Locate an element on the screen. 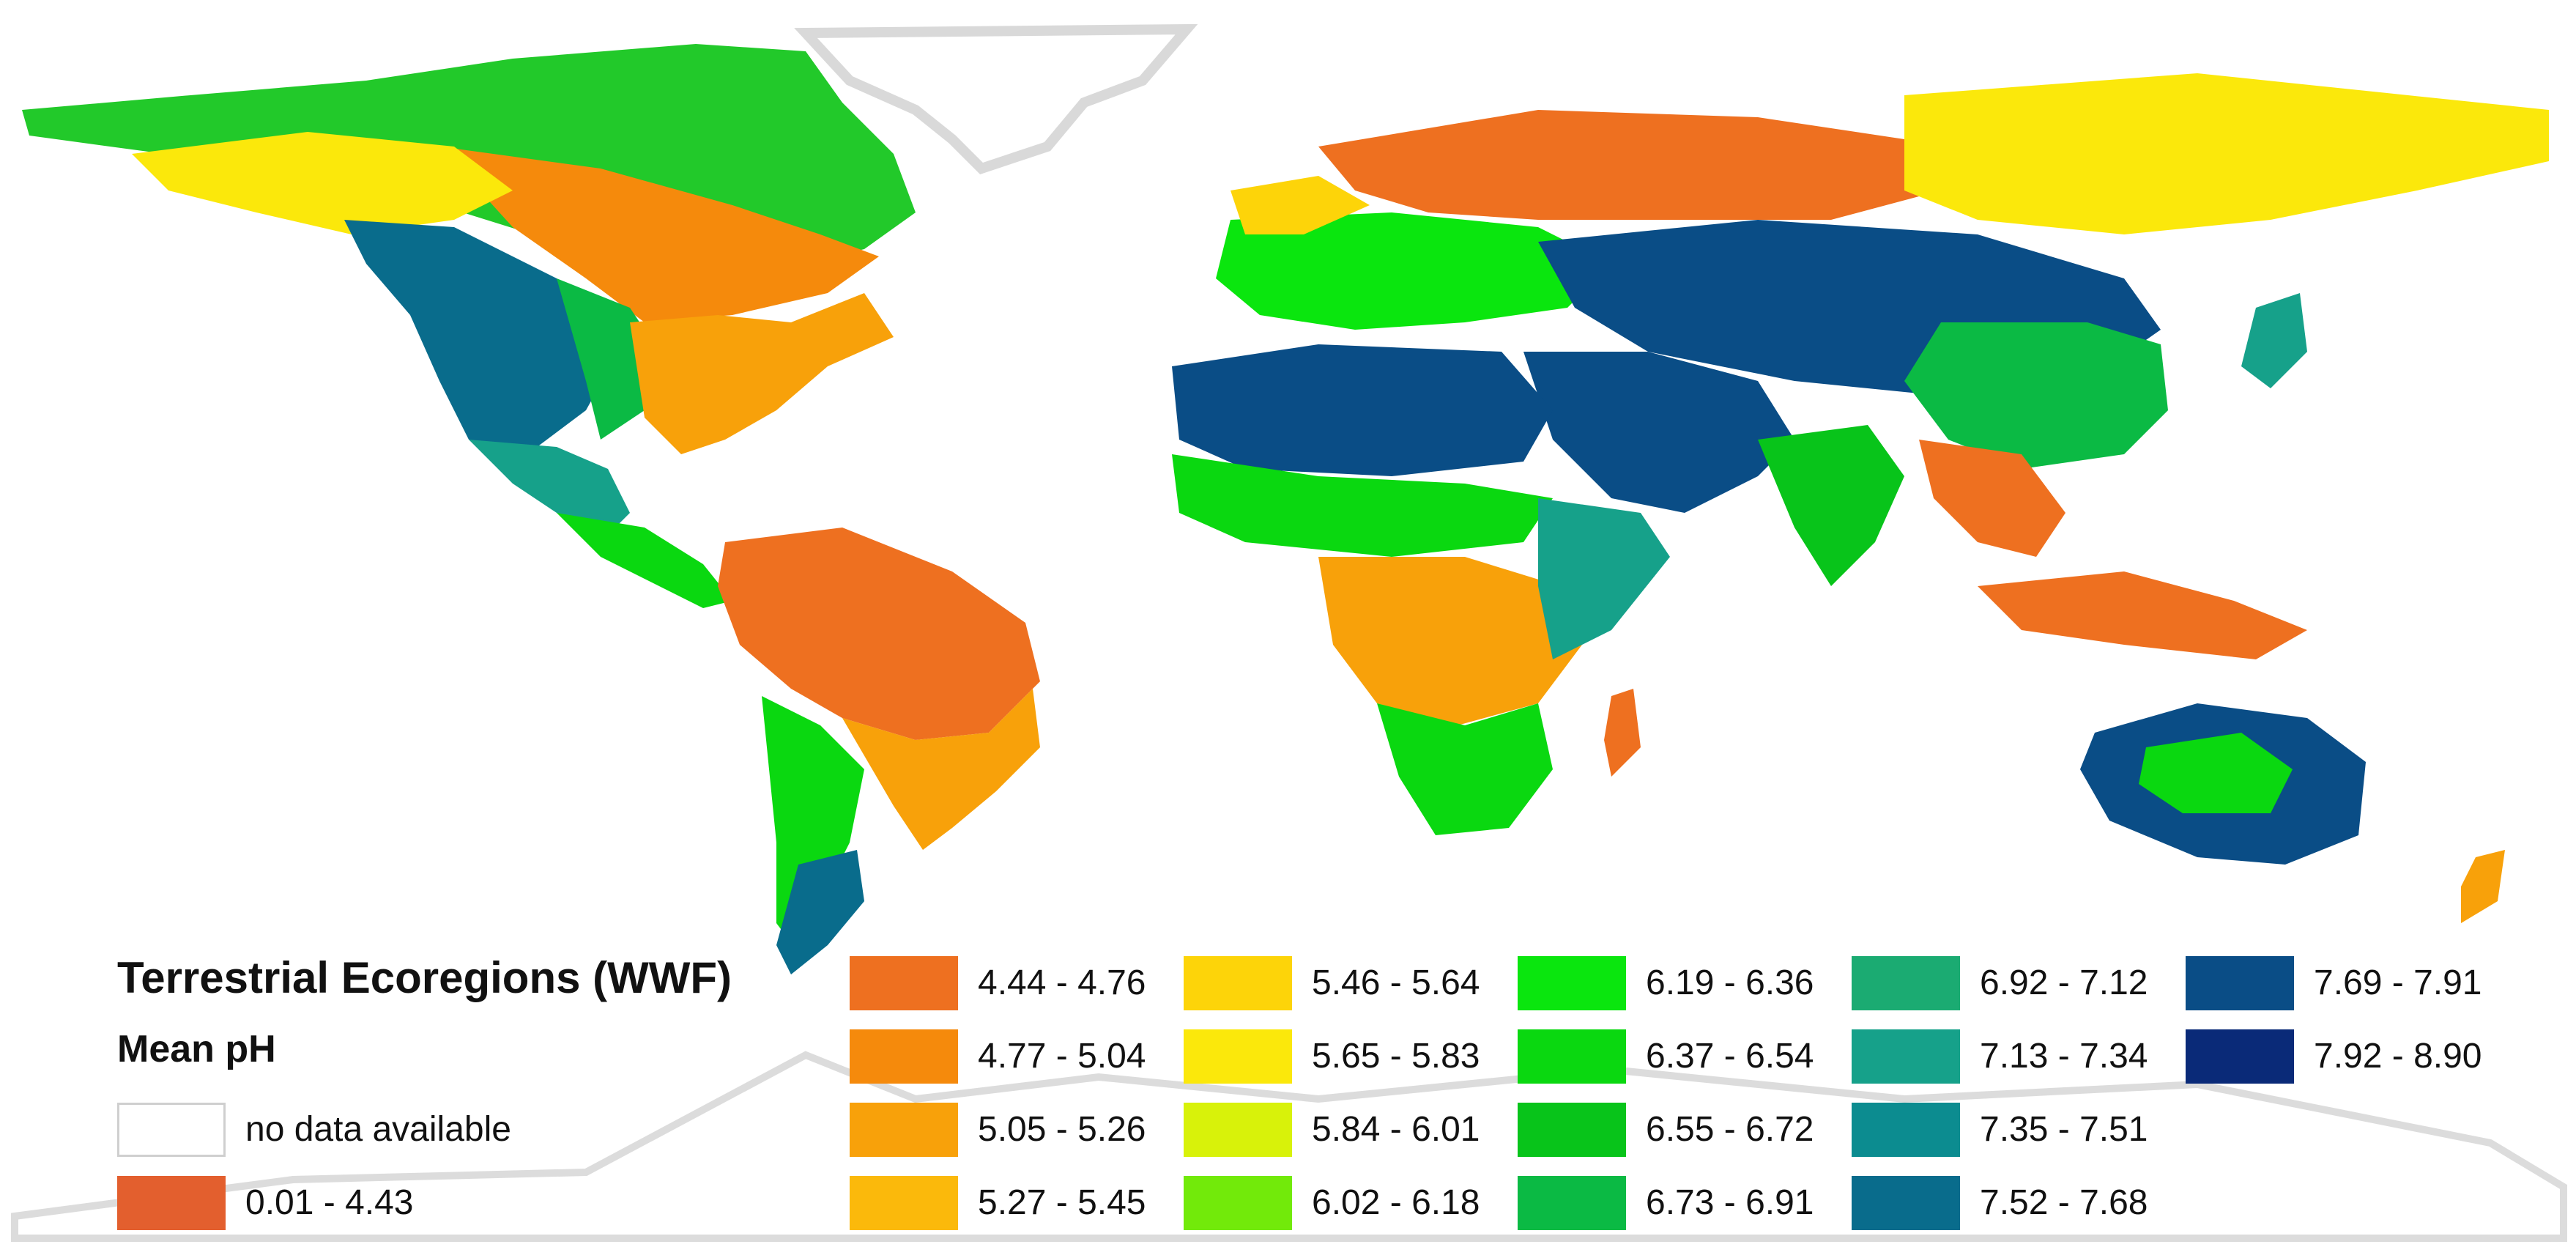 Image resolution: width=2576 pixels, height=1247 pixels. mexico is located at coordinates (549, 491).